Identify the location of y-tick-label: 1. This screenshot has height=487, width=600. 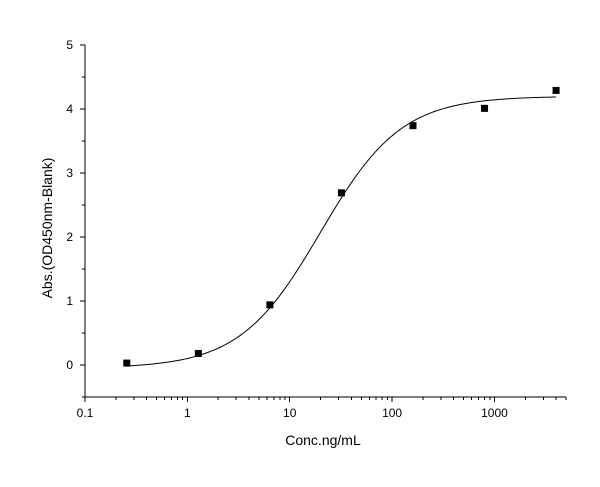
(69, 301).